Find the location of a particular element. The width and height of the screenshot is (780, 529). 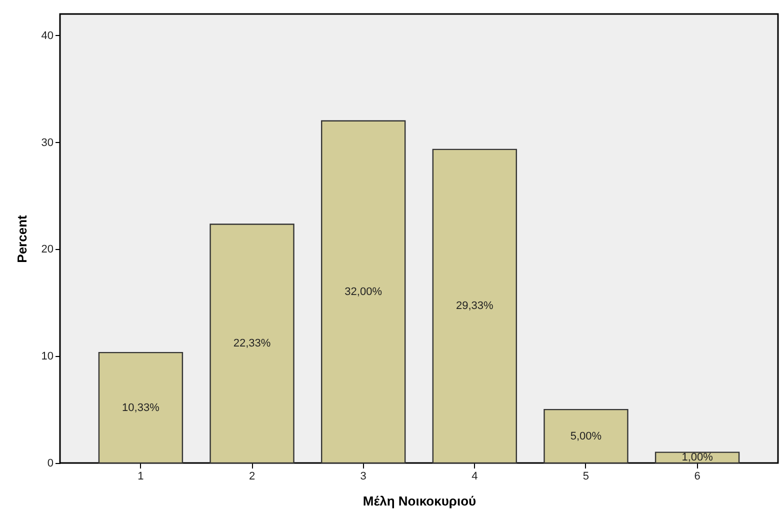

data-label: 29,33% is located at coordinates (475, 306).